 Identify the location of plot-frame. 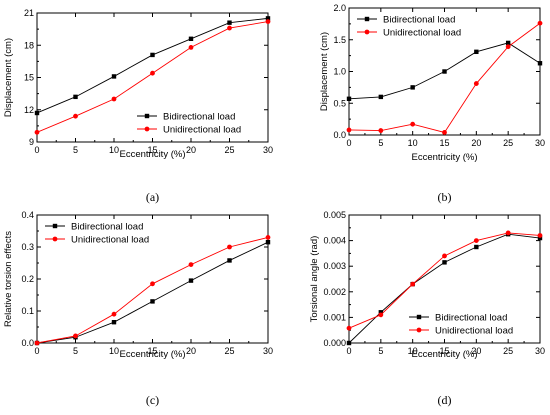
(152, 77).